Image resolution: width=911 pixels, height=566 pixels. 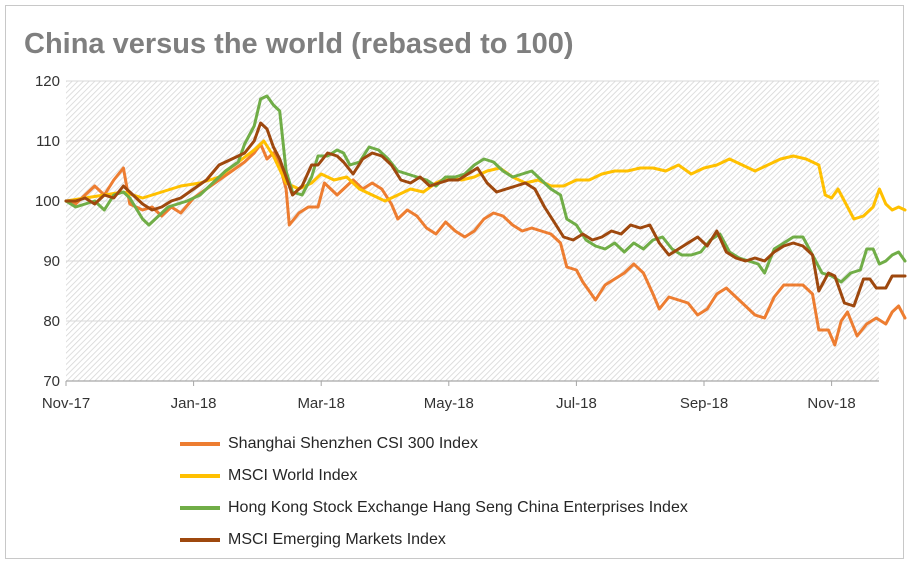 What do you see at coordinates (47, 201) in the screenshot?
I see `y-tick-label-100: 100` at bounding box center [47, 201].